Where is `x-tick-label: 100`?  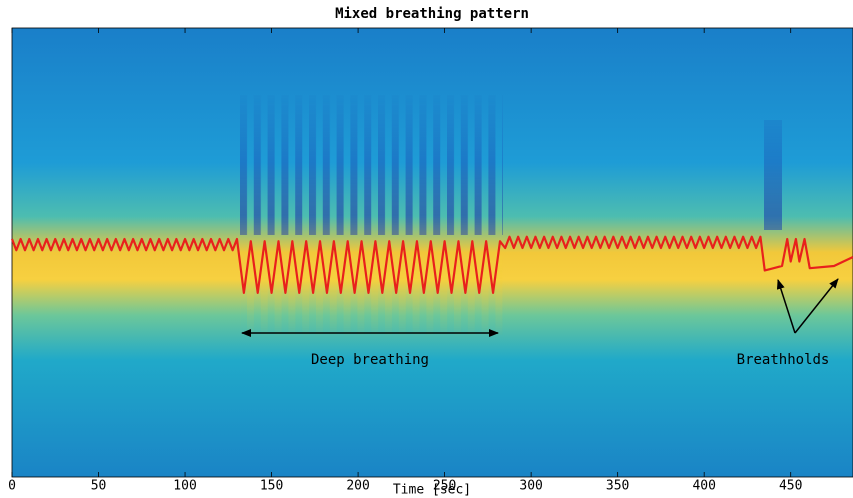 x-tick-label: 100 is located at coordinates (184, 486).